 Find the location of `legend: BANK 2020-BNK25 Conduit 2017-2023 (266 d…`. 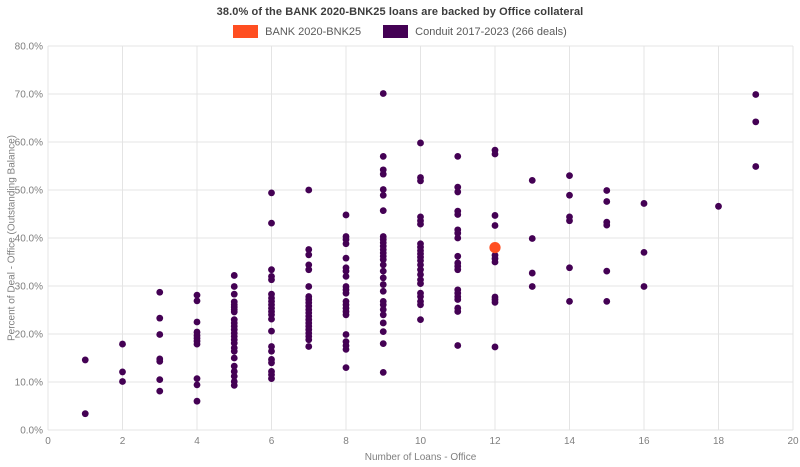

legend: BANK 2020-BNK25 Conduit 2017-2023 (266 d… is located at coordinates (400, 31).